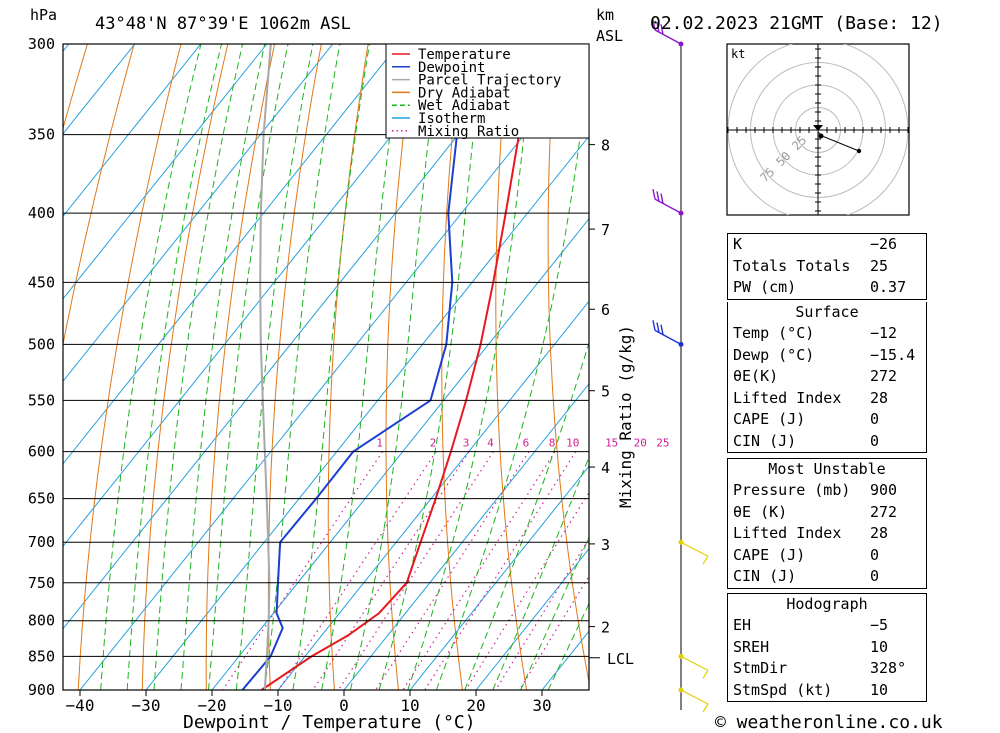 The height and width of the screenshot is (733, 1000). I want to click on row-label: StmSpd (kt), so click(783, 689).